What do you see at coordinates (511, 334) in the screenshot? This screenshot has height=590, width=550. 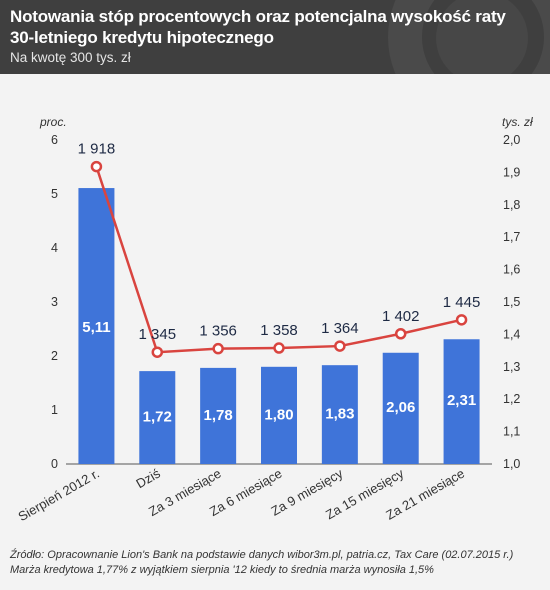 I see `y-right-tick-label: 1,4` at bounding box center [511, 334].